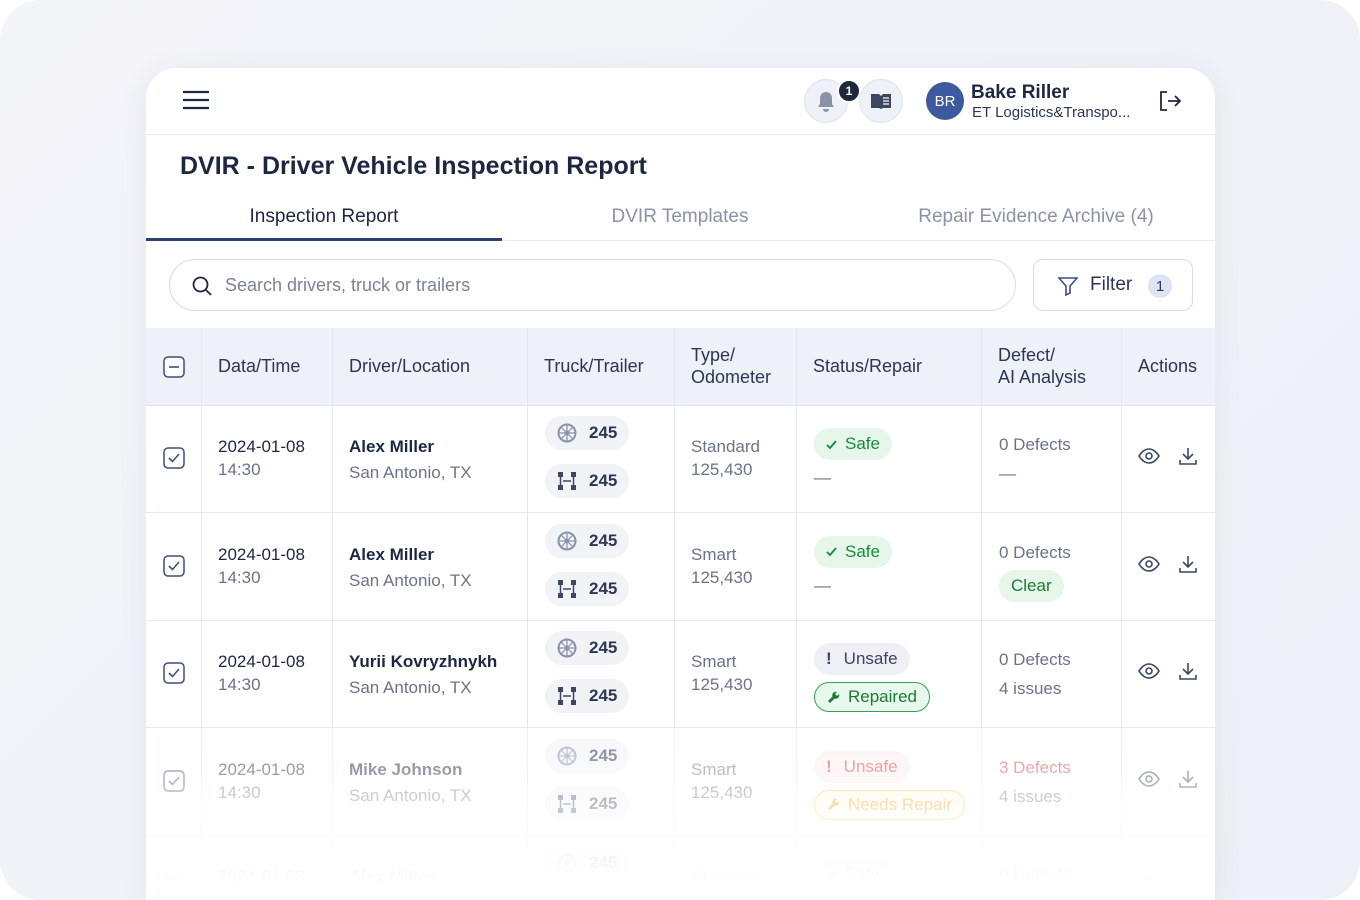  I want to click on column-header-text: AI Analysis, so click(1042, 377).